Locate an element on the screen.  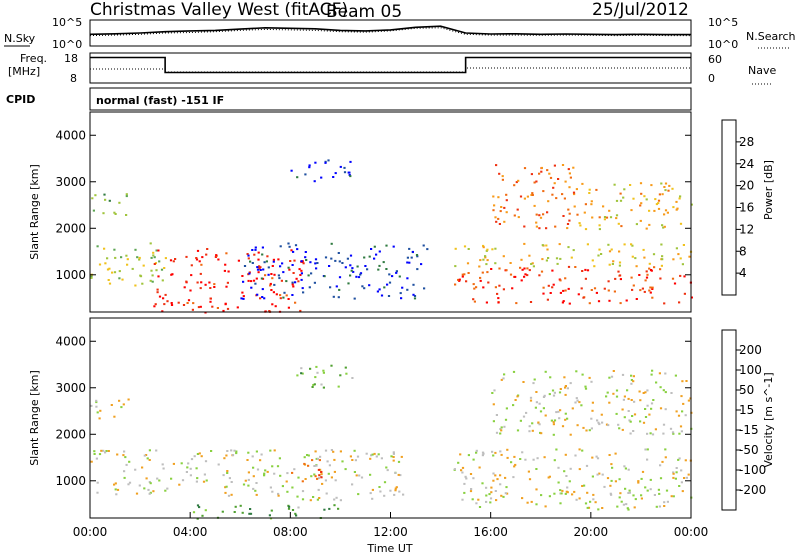
x-axis-label: Time UT is located at coordinates (389, 548).